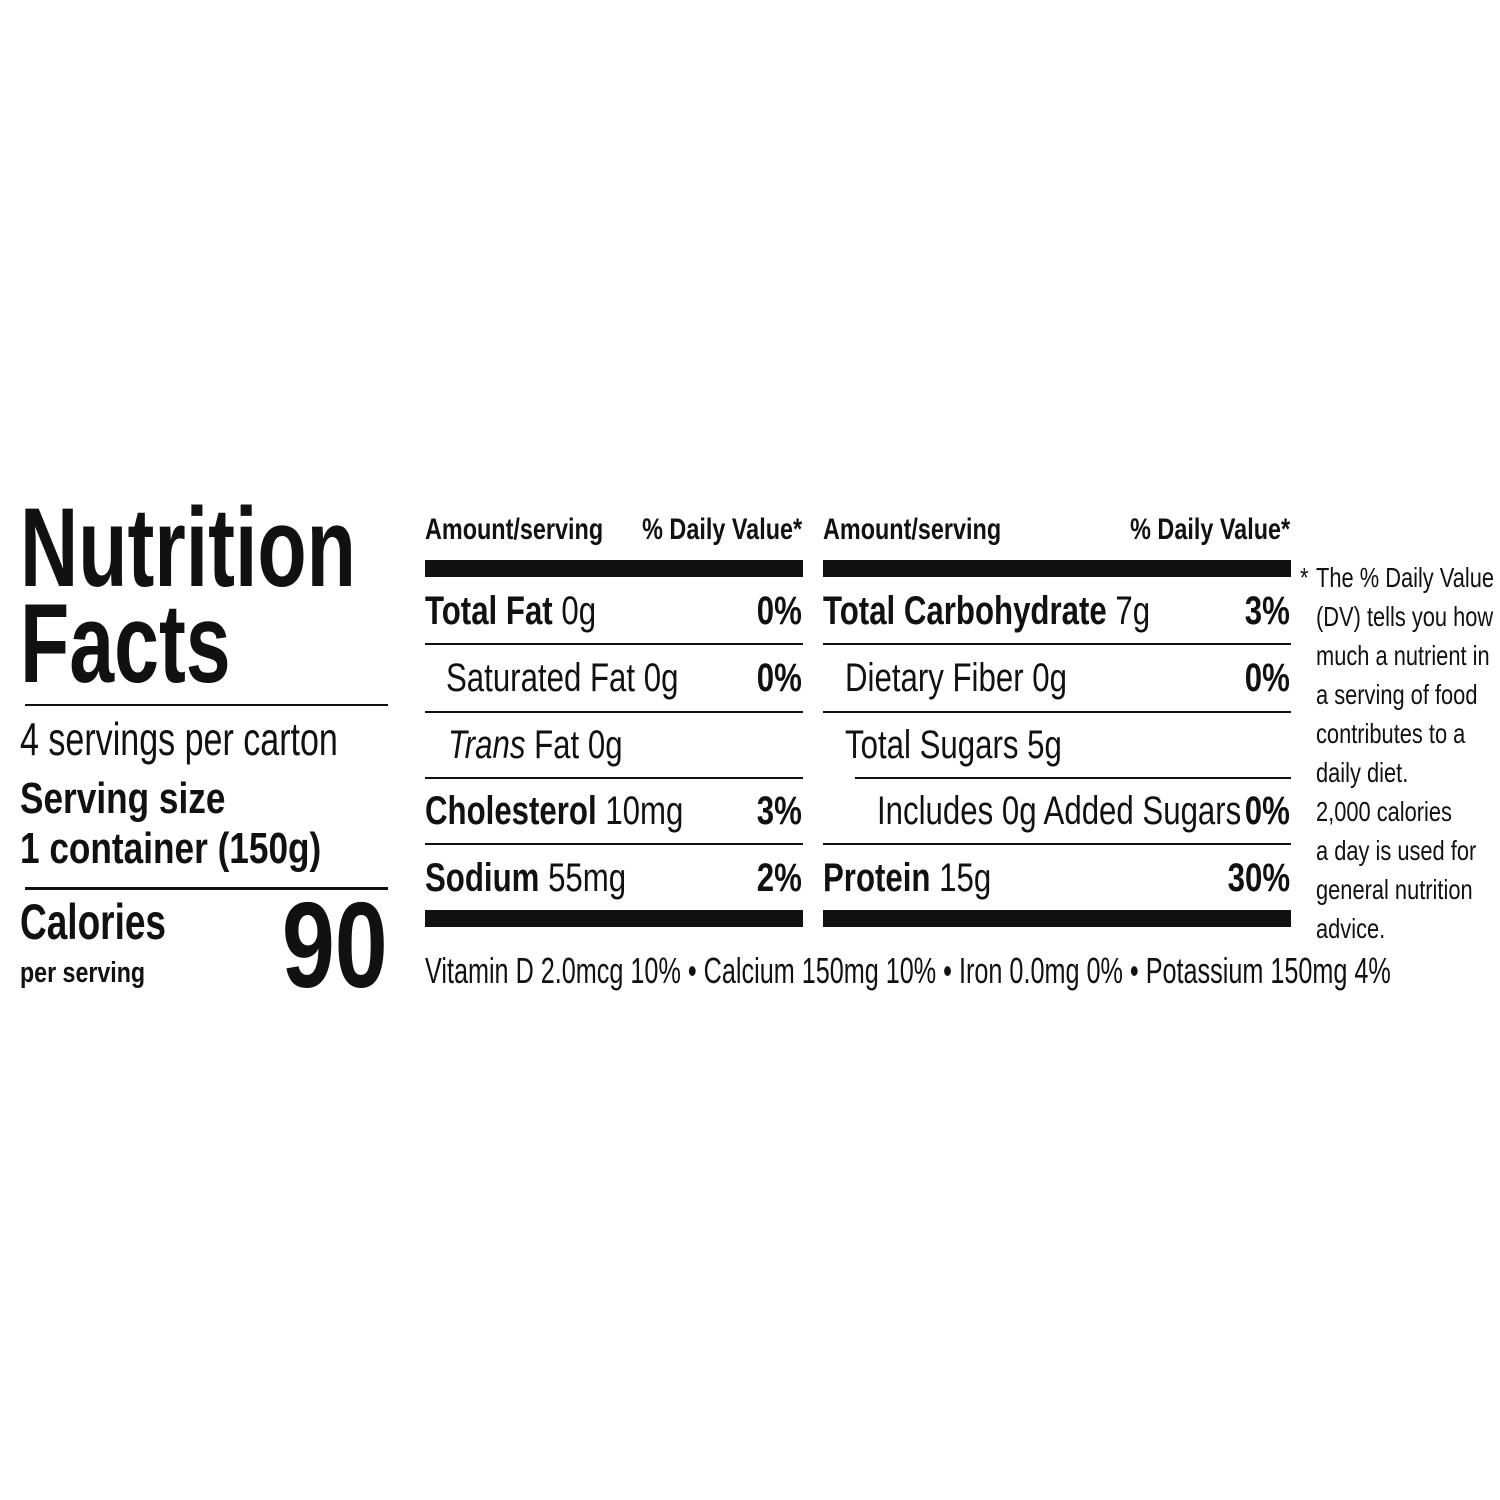 This screenshot has width=1500, height=1500. I want to click on footnote-line: daily diet., so click(1362, 772).